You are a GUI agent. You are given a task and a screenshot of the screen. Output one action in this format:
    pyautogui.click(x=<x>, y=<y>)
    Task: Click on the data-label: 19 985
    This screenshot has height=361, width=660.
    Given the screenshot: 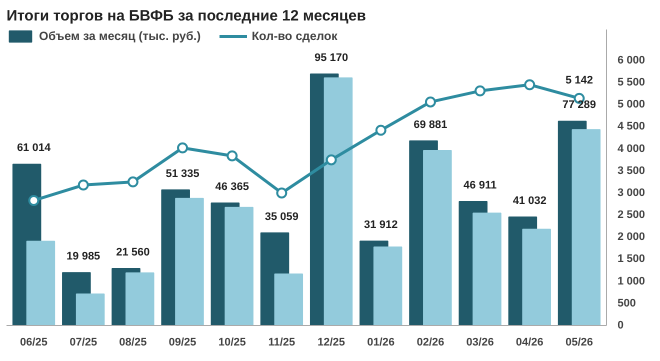 What is the action you would take?
    pyautogui.click(x=83, y=256)
    